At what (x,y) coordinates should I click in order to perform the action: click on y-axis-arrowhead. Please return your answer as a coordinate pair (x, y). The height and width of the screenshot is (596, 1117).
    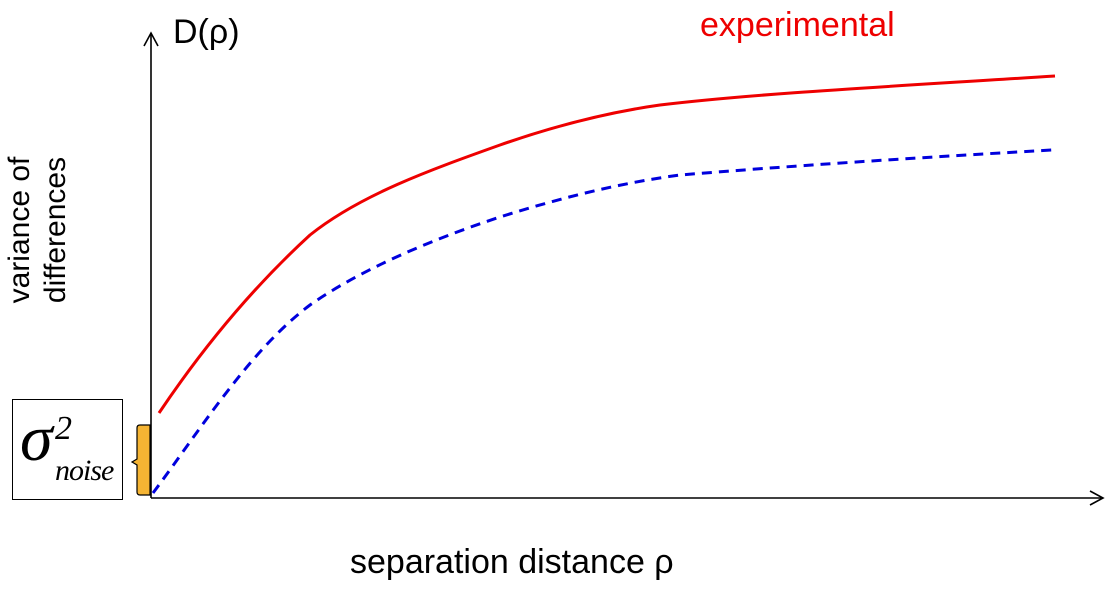
    Looking at the image, I should click on (151, 39).